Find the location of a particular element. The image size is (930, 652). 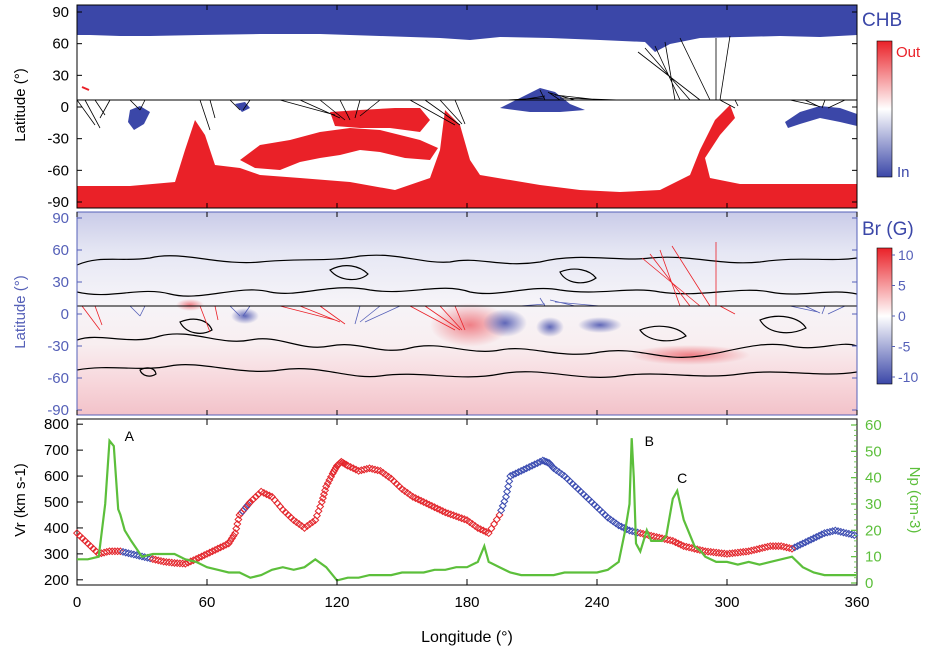

br-colorbar-label: -5 is located at coordinates (904, 347).